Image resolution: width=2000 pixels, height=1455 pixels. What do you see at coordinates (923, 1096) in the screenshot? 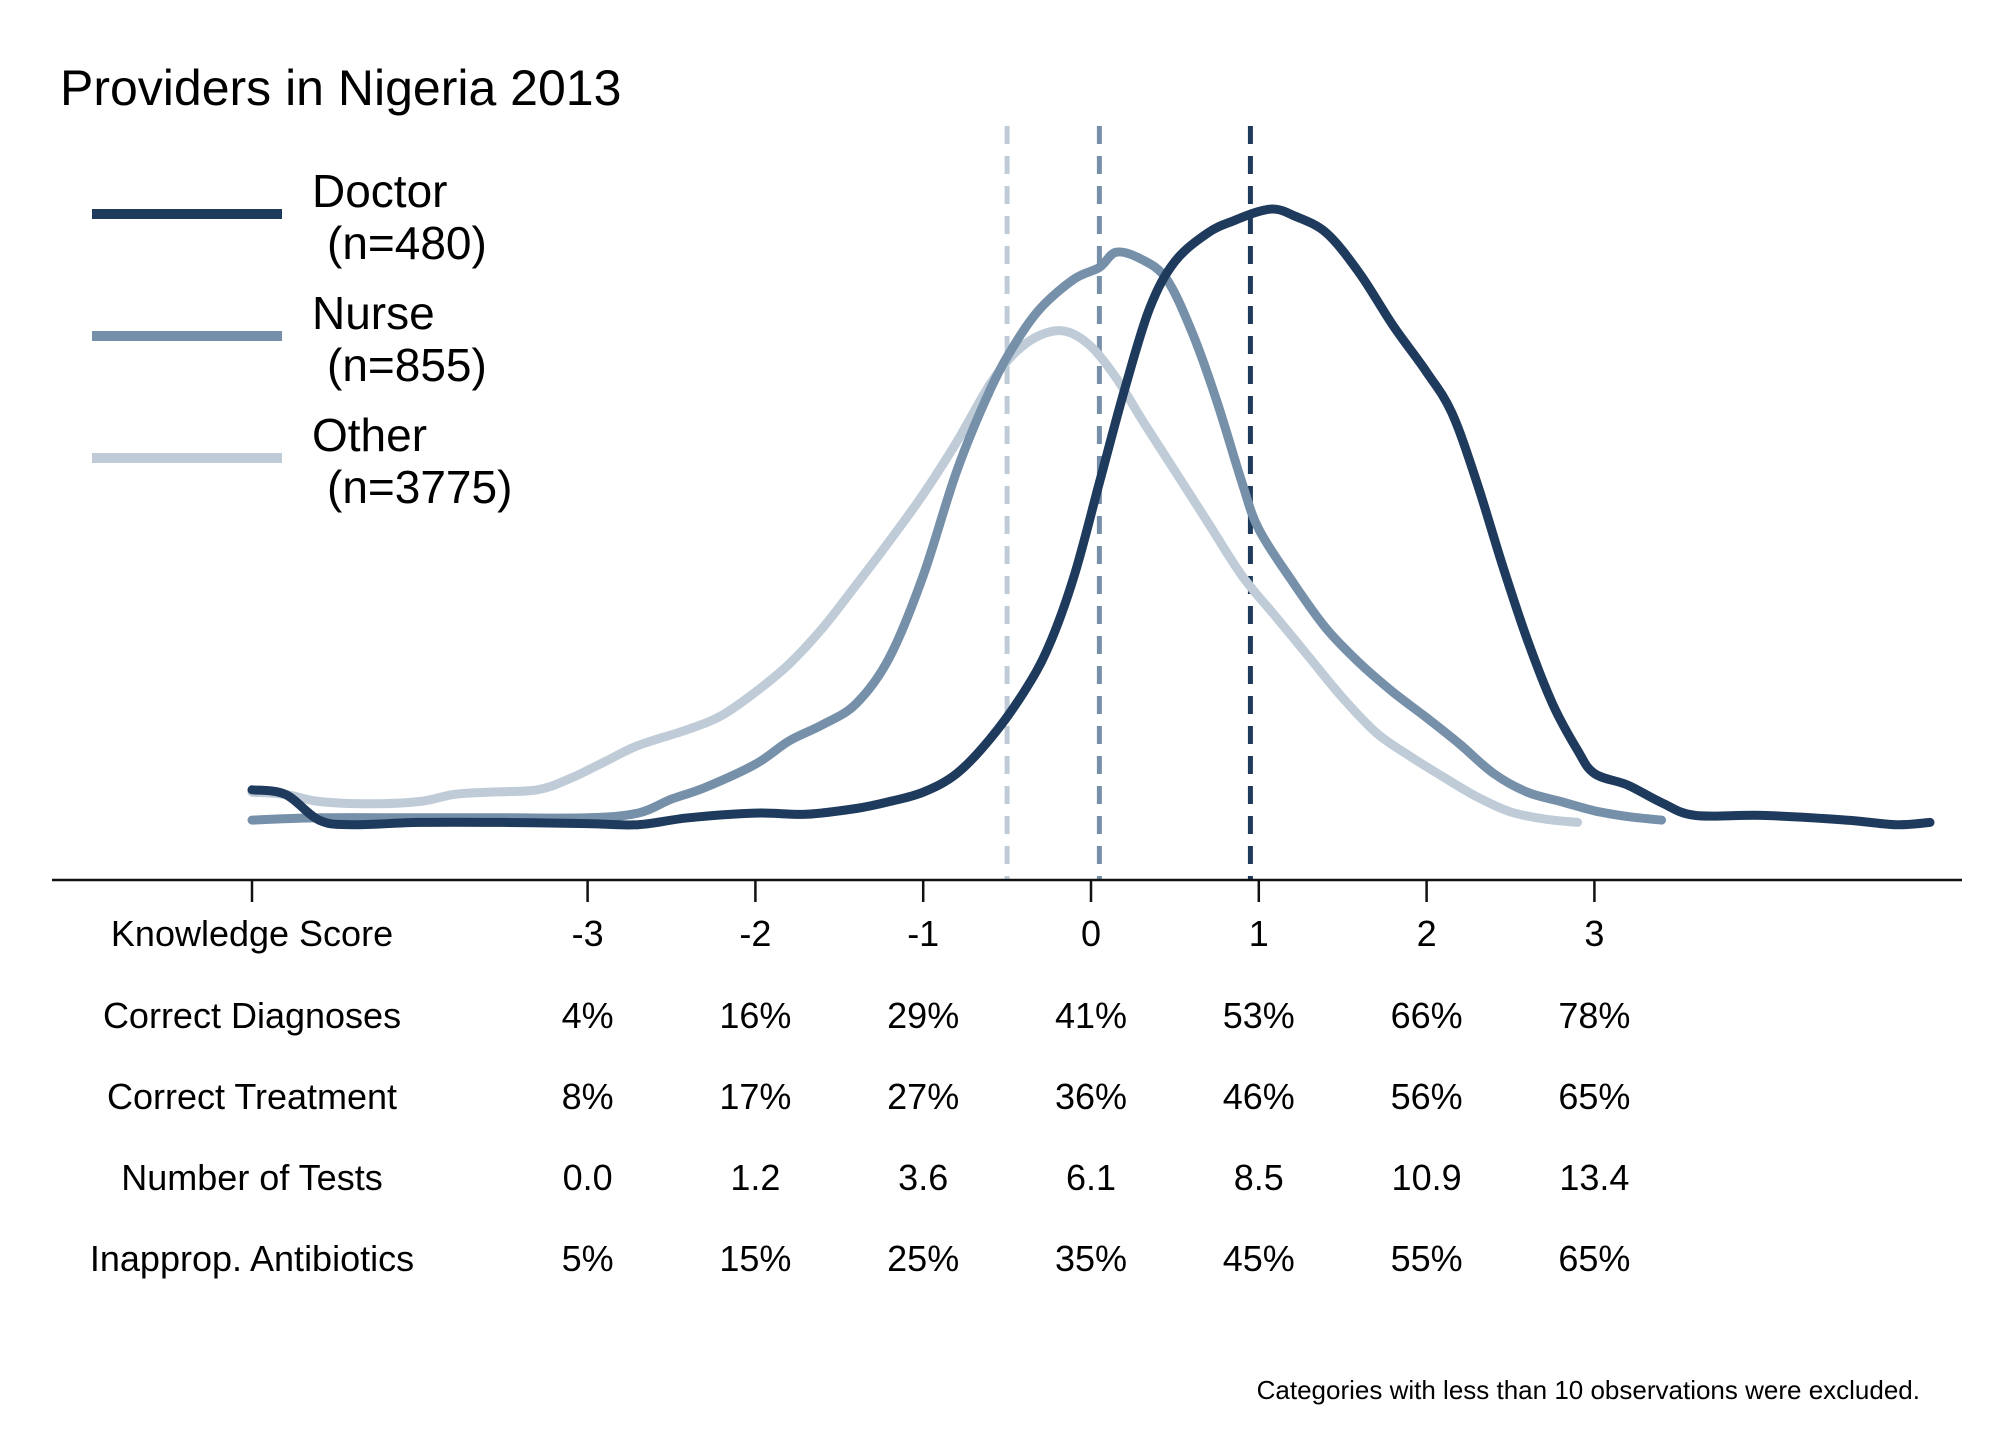
I see `table-cell: 27%` at bounding box center [923, 1096].